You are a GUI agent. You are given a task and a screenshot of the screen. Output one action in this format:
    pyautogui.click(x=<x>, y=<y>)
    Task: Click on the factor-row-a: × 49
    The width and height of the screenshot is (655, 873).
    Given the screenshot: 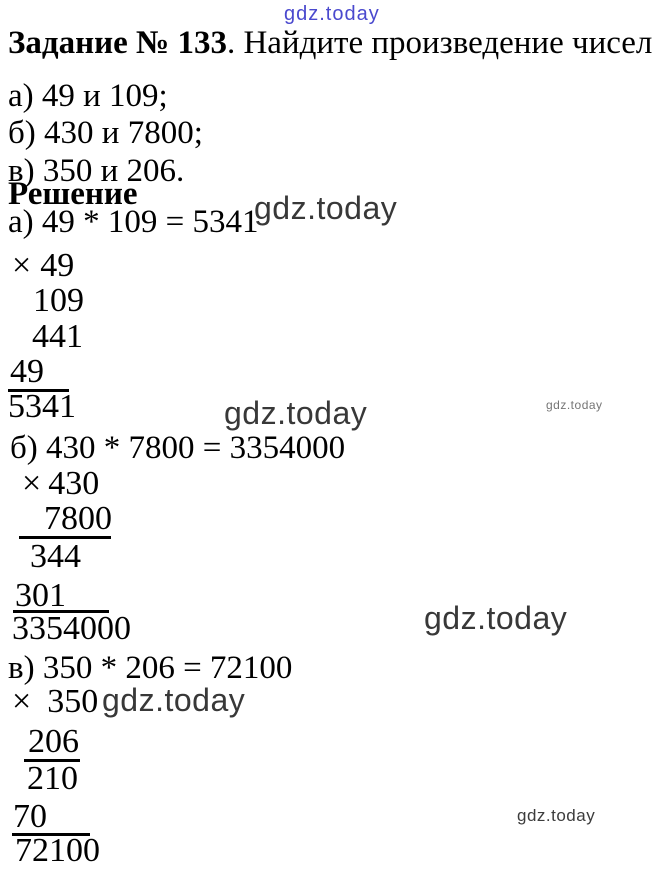 What is the action you would take?
    pyautogui.click(x=43, y=266)
    